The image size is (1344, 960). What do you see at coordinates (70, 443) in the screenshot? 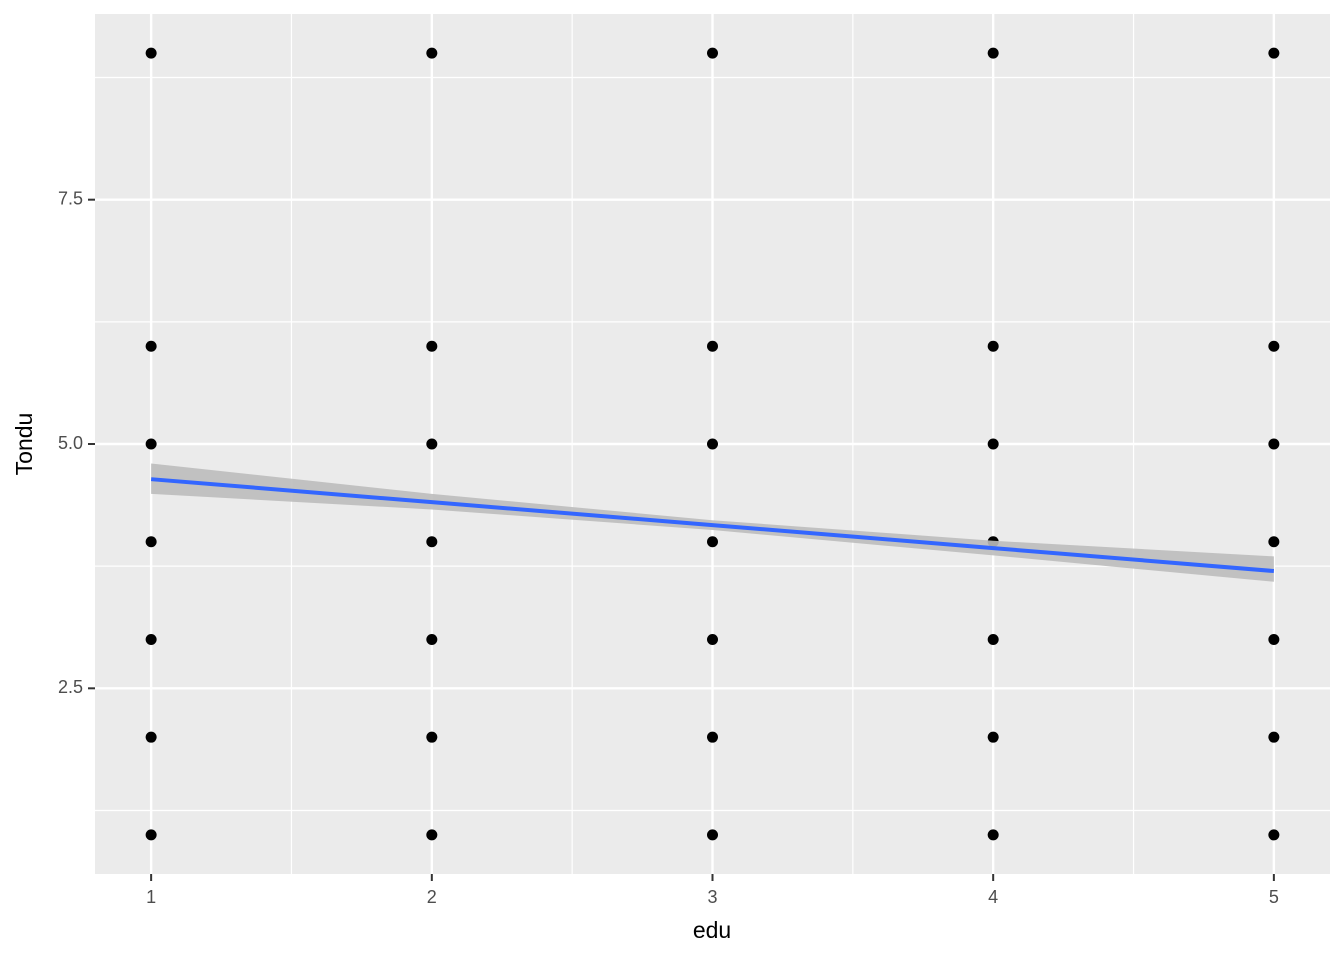
I see `y-tick-label: 5.0` at bounding box center [70, 443].